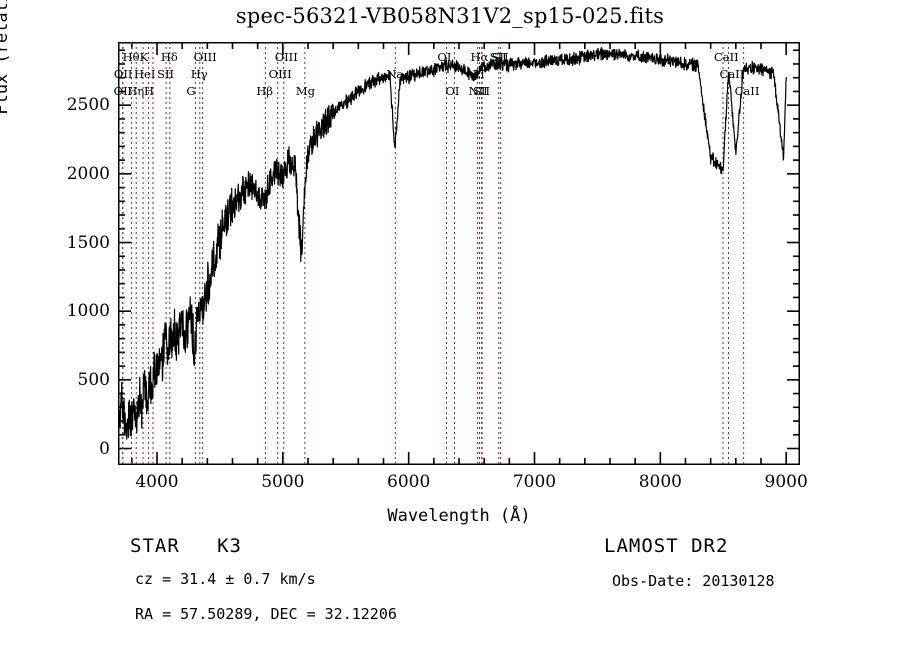 The width and height of the screenshot is (900, 649). What do you see at coordinates (305, 91) in the screenshot?
I see `spectral-line-label: Mg` at bounding box center [305, 91].